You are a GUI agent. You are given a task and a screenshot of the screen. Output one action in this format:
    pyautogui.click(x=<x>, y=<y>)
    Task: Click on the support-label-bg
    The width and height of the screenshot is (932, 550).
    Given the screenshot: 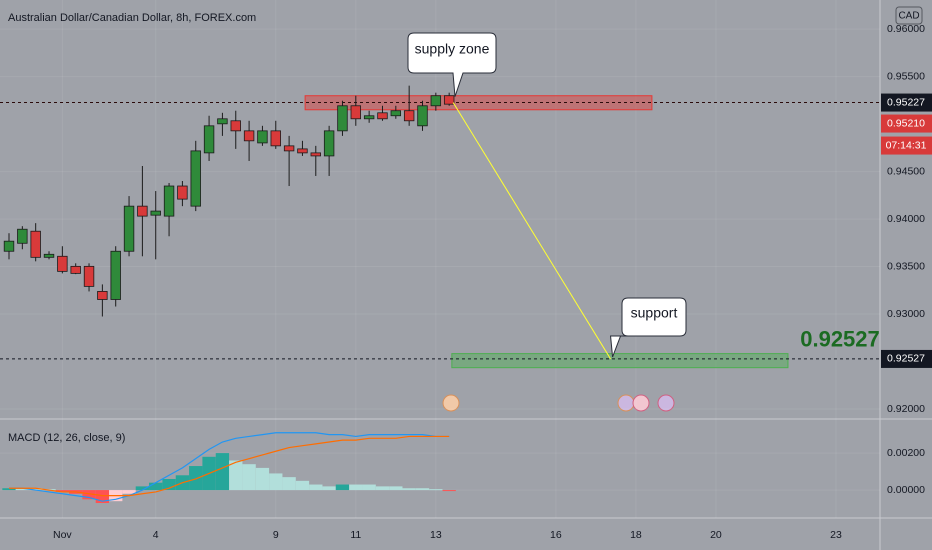 What is the action you would take?
    pyautogui.click(x=906, y=358)
    